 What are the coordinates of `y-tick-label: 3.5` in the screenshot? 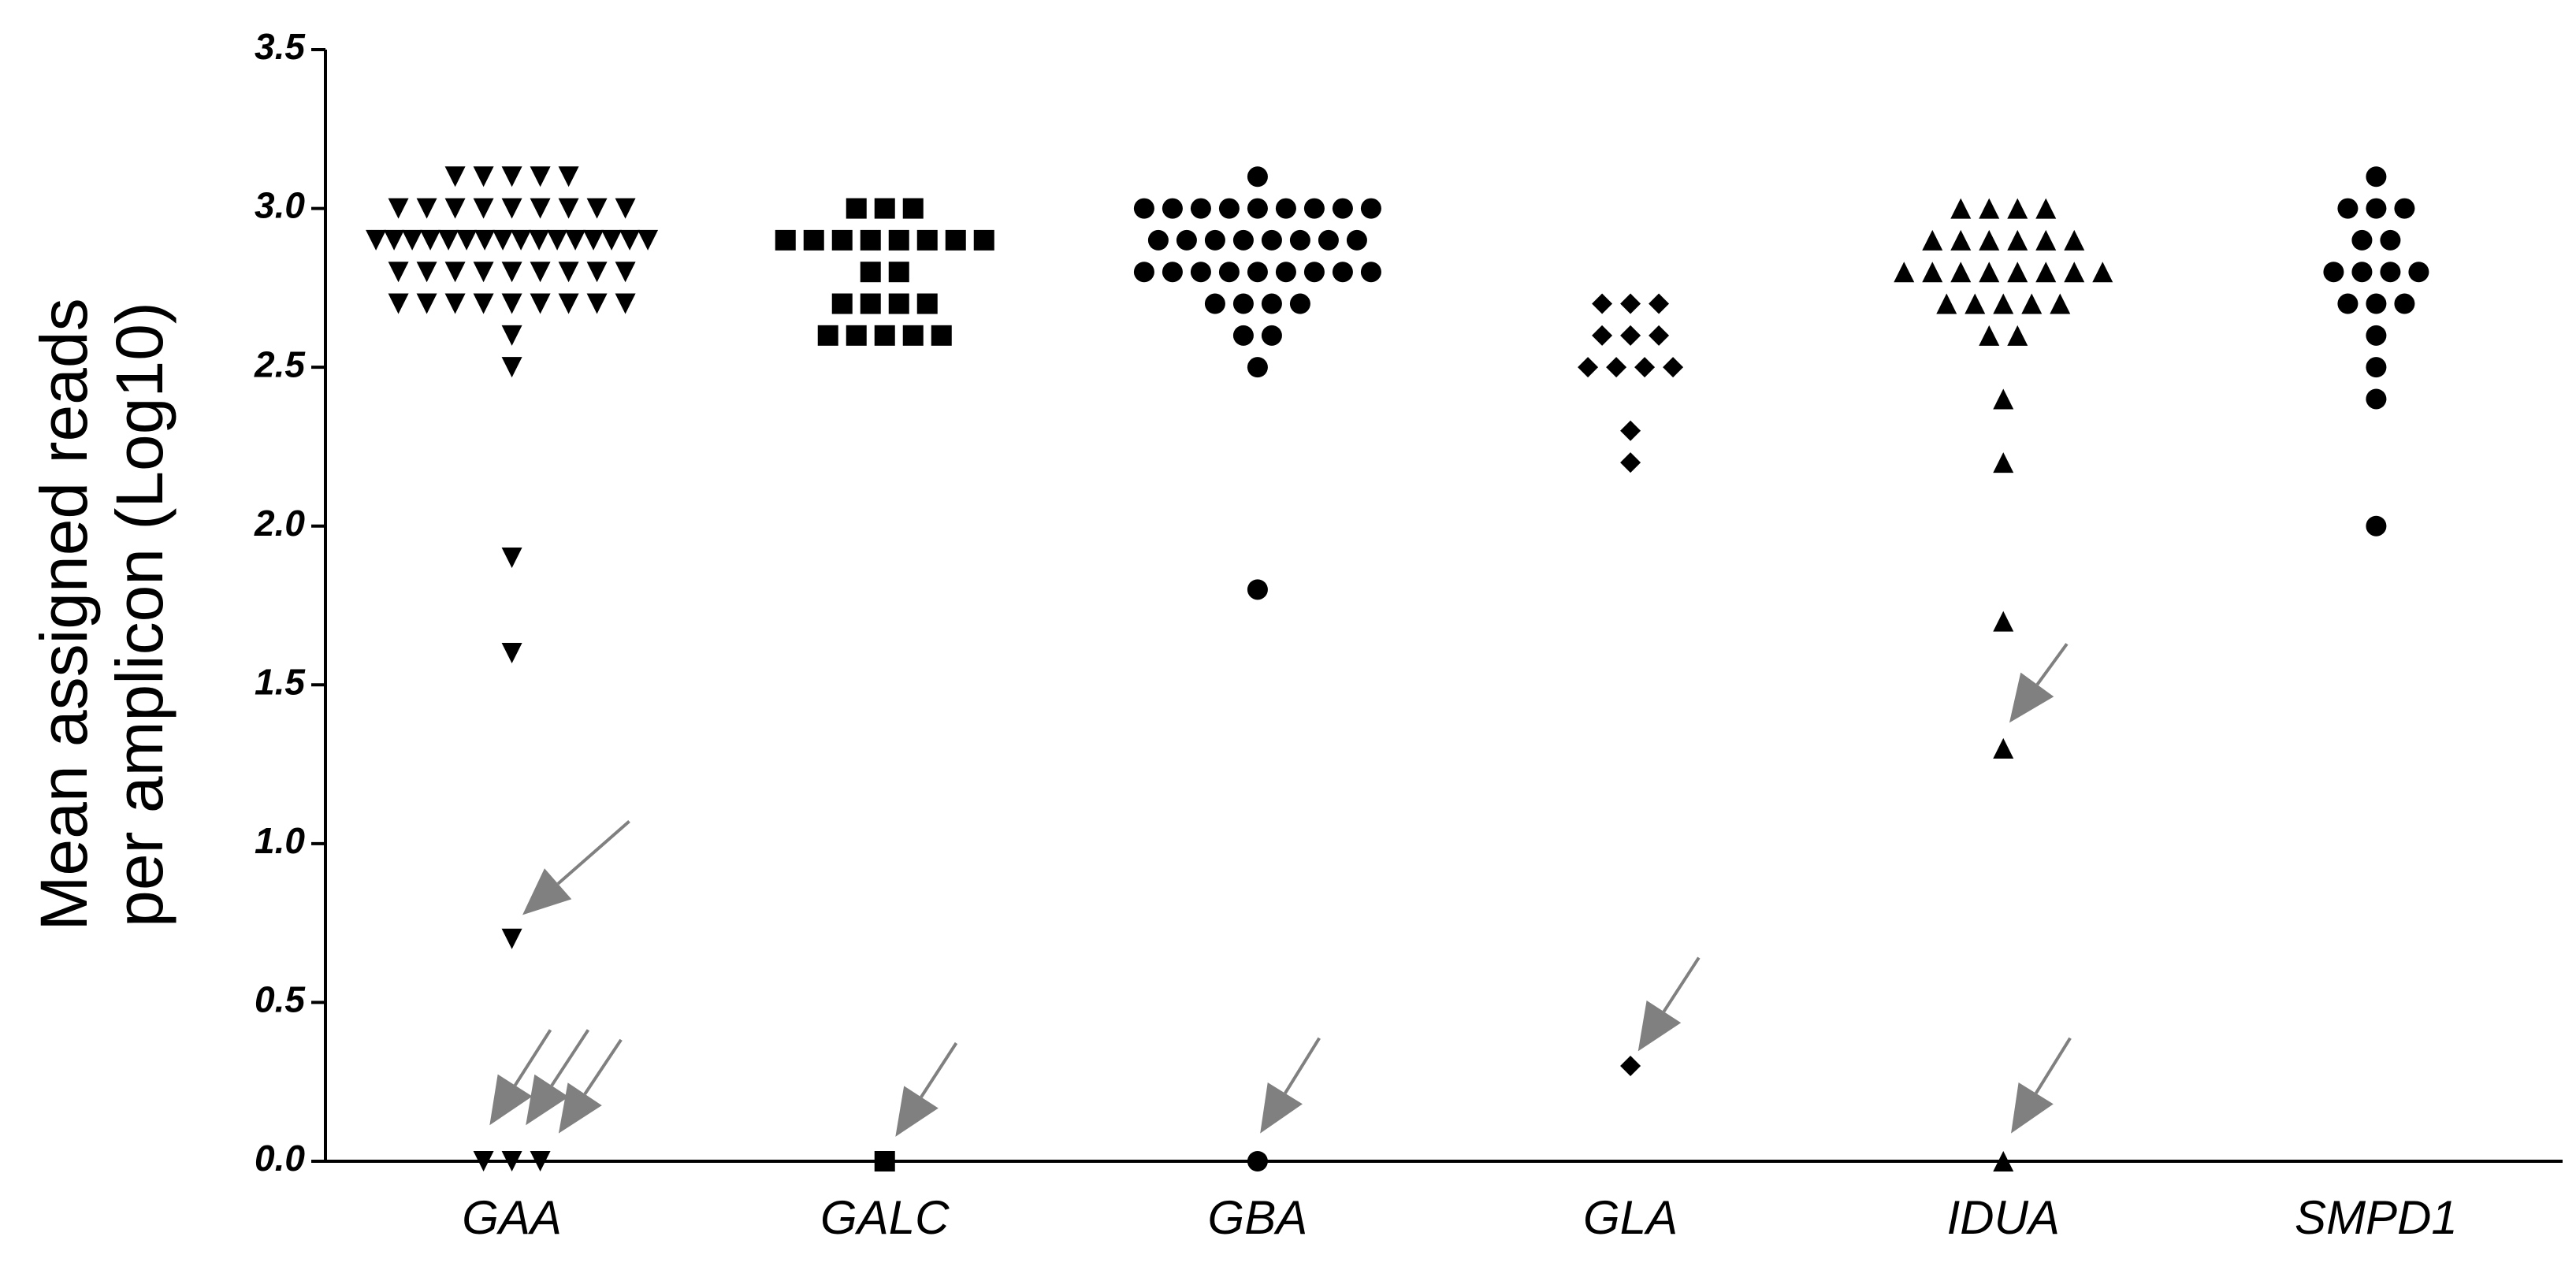 It's located at (280, 46).